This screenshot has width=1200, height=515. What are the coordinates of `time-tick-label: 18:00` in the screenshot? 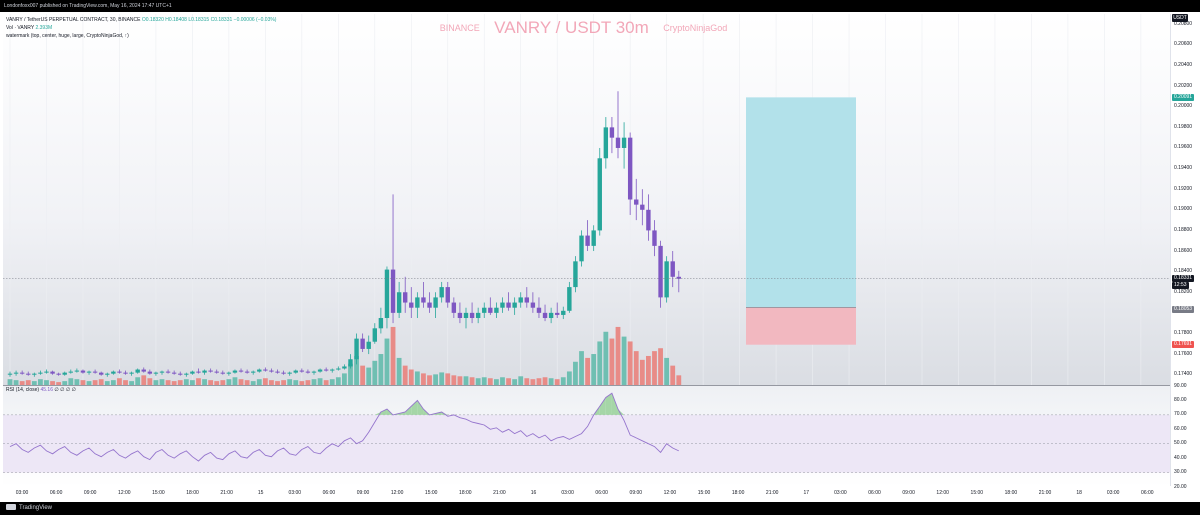 It's located at (738, 493).